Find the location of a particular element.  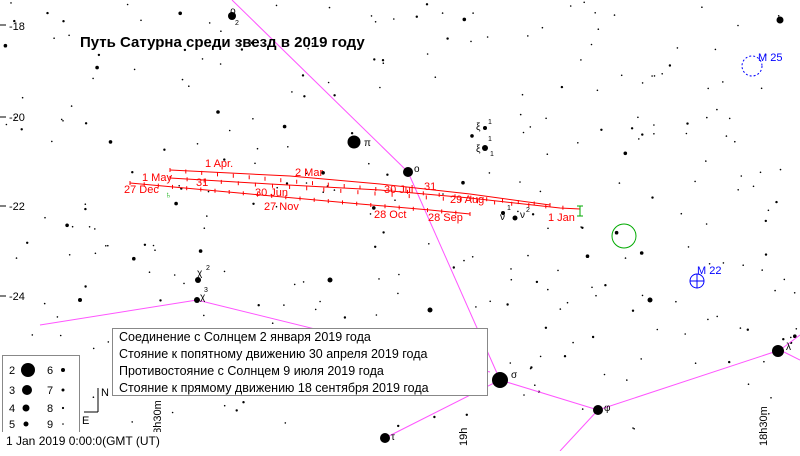

saturn-start-marker: ♄ is located at coordinates (168, 195).